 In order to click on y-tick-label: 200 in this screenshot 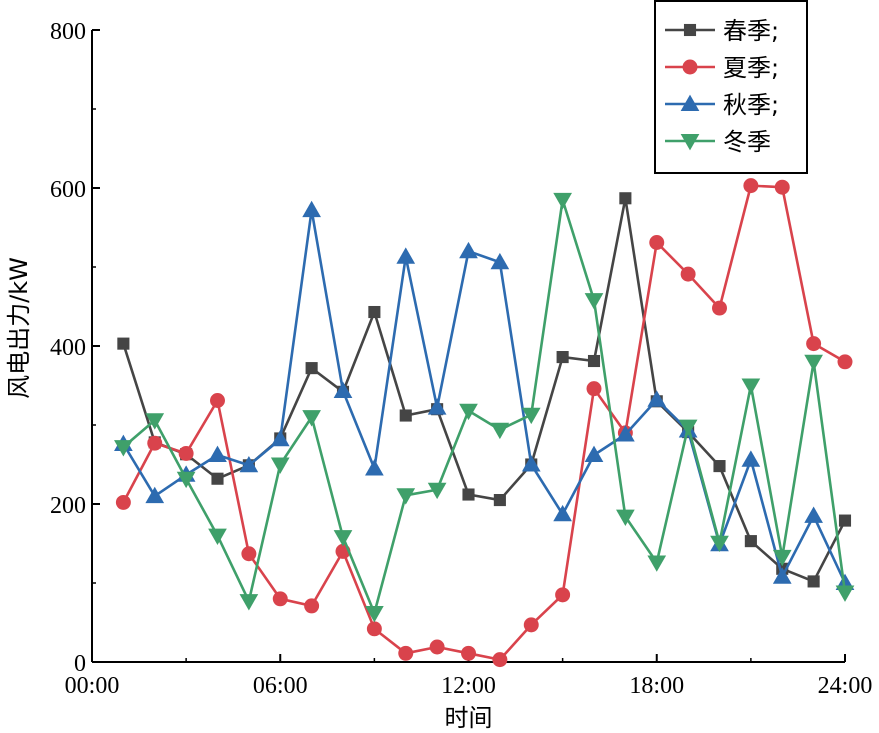, I will do `click(68, 506)`.